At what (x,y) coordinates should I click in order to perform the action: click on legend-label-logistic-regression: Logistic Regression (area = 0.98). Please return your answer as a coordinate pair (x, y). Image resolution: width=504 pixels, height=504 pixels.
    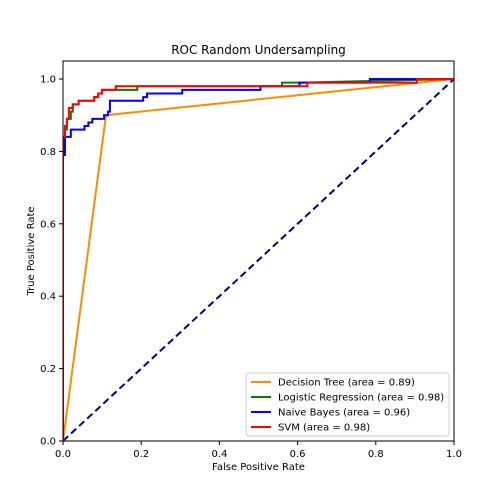
    Looking at the image, I should click on (361, 398).